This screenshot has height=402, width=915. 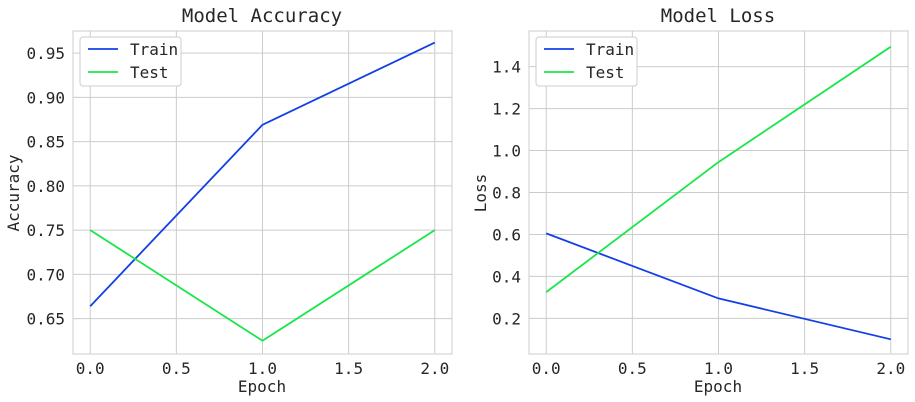 What do you see at coordinates (45, 274) in the screenshot?
I see `y-tick-label: 0.70` at bounding box center [45, 274].